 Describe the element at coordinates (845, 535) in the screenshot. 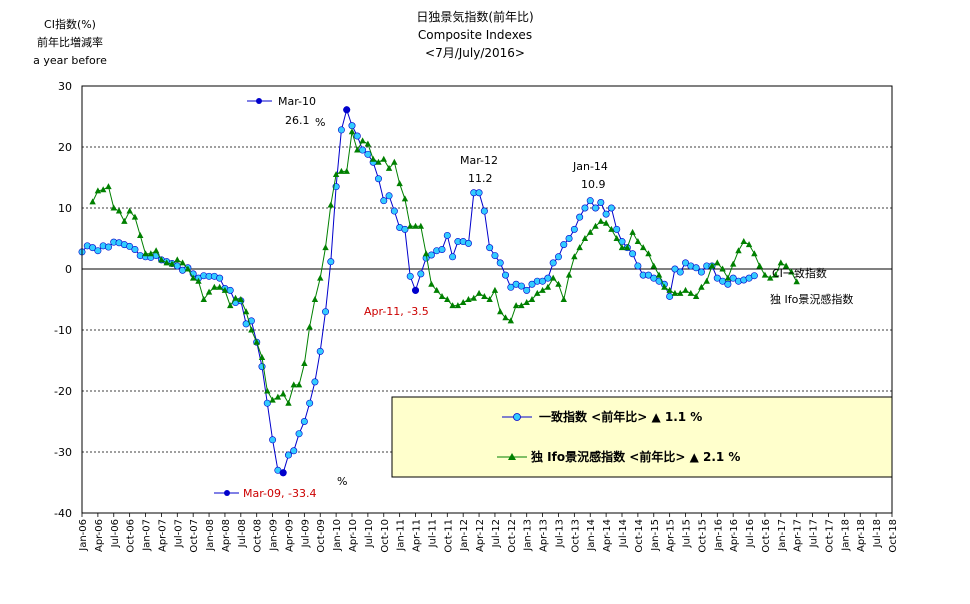

I see `x-tick-label: Jan-18` at that location.